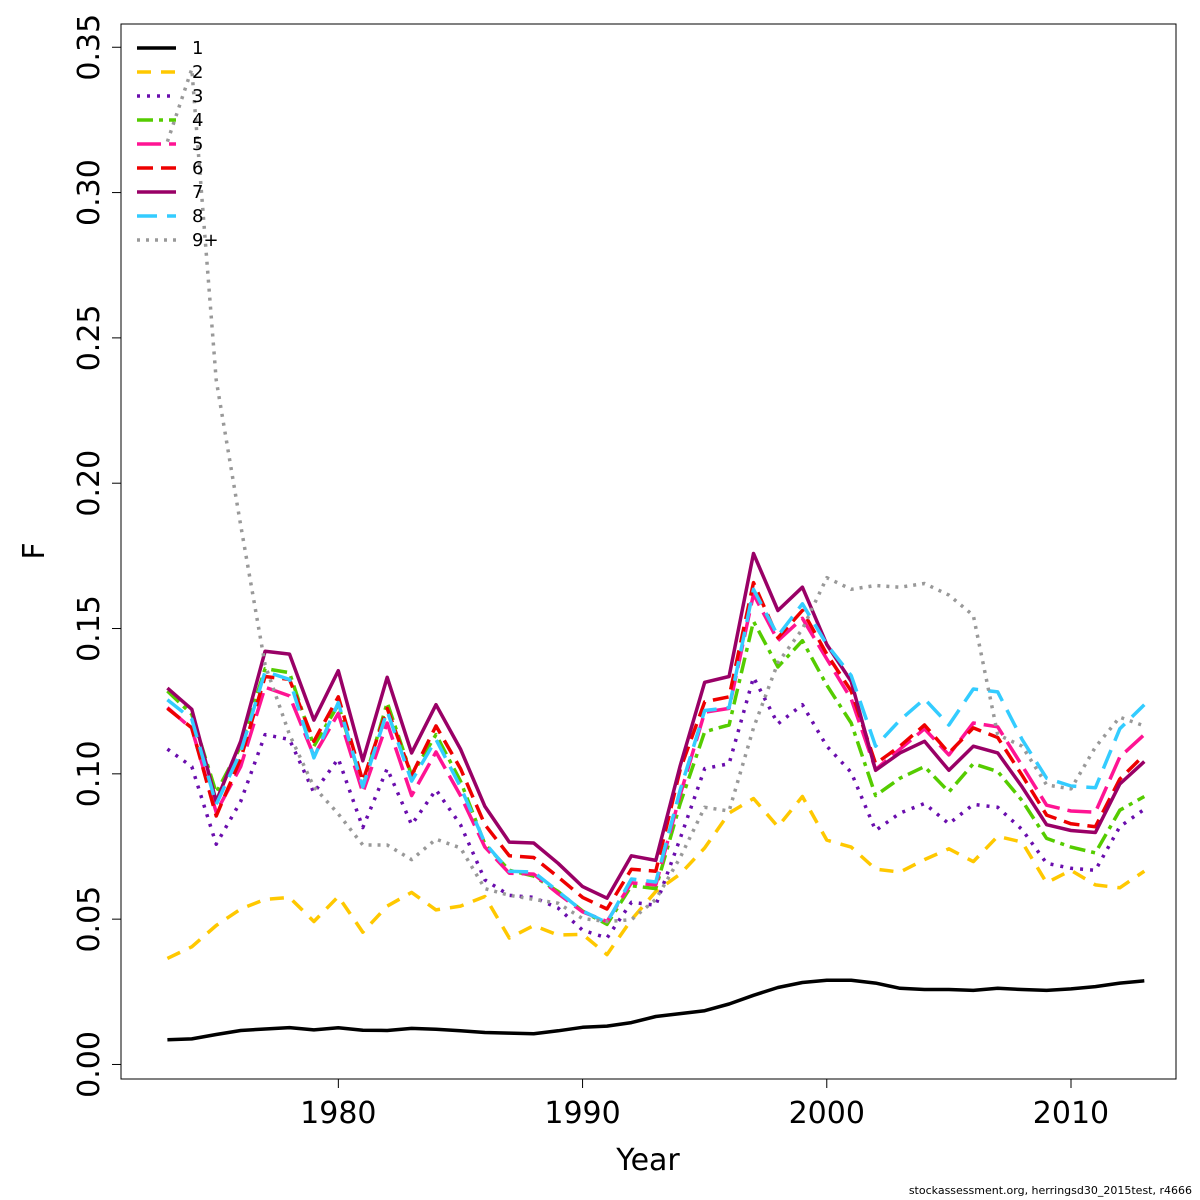 The height and width of the screenshot is (1200, 1200). I want to click on x-tick-label: 2010, so click(1071, 1113).